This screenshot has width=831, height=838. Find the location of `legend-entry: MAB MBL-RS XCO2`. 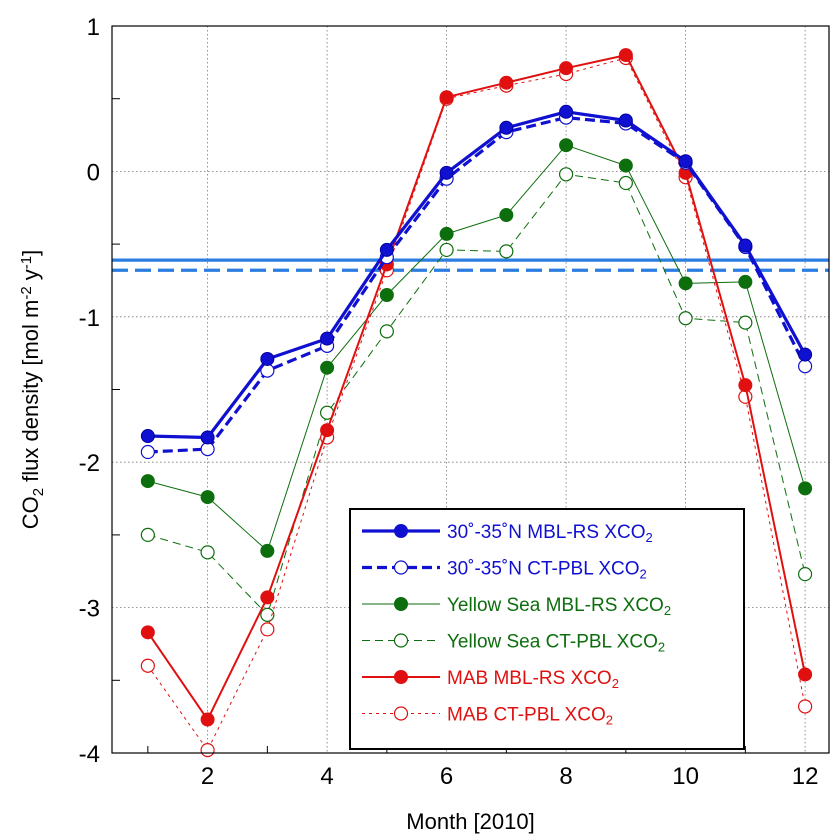

legend-entry: MAB MBL-RS XCO2 is located at coordinates (490, 679).